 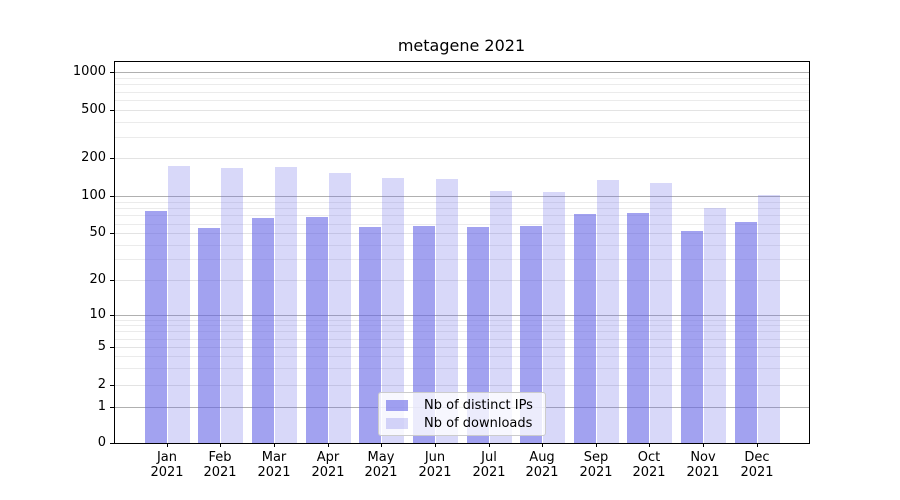 I want to click on x-tick-month: Mar, so click(x=274, y=457).